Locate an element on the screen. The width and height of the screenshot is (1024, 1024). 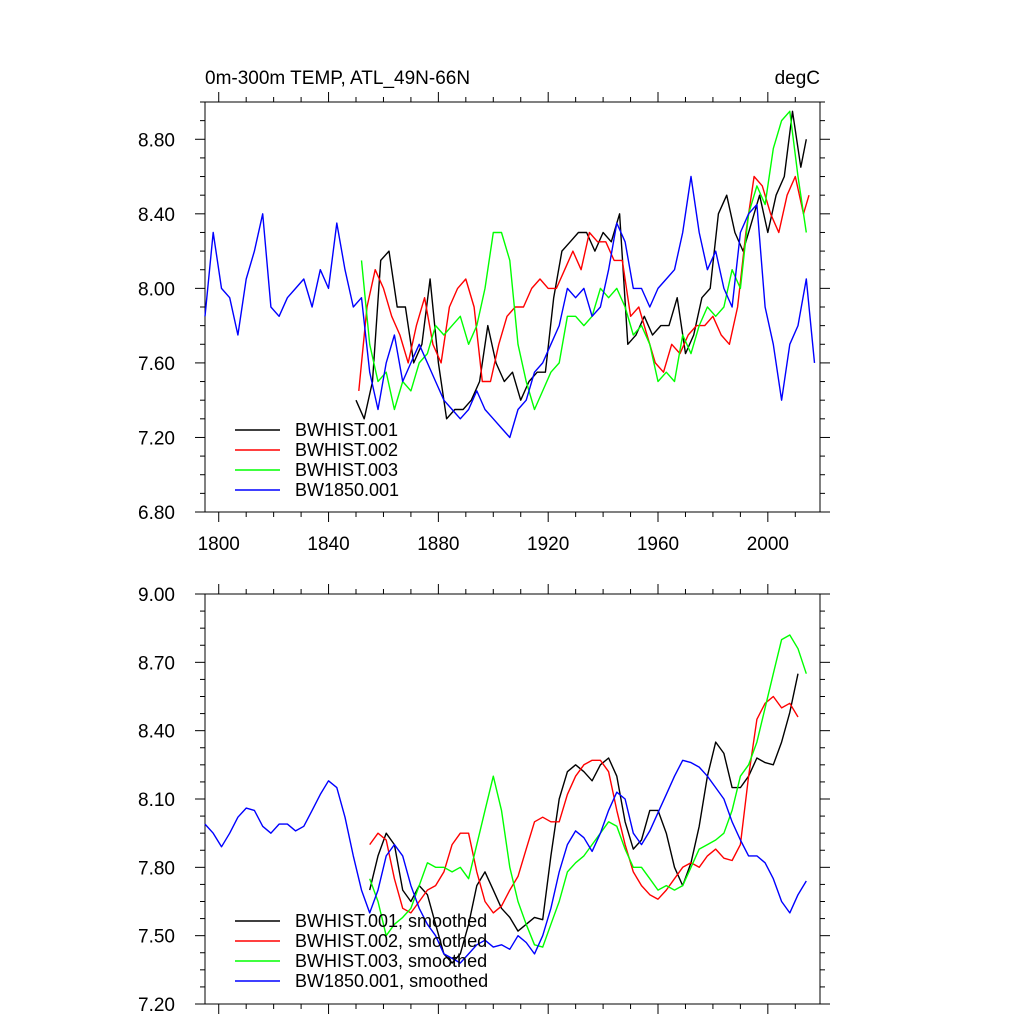
y-tick-label: 7.60 is located at coordinates (156, 364).